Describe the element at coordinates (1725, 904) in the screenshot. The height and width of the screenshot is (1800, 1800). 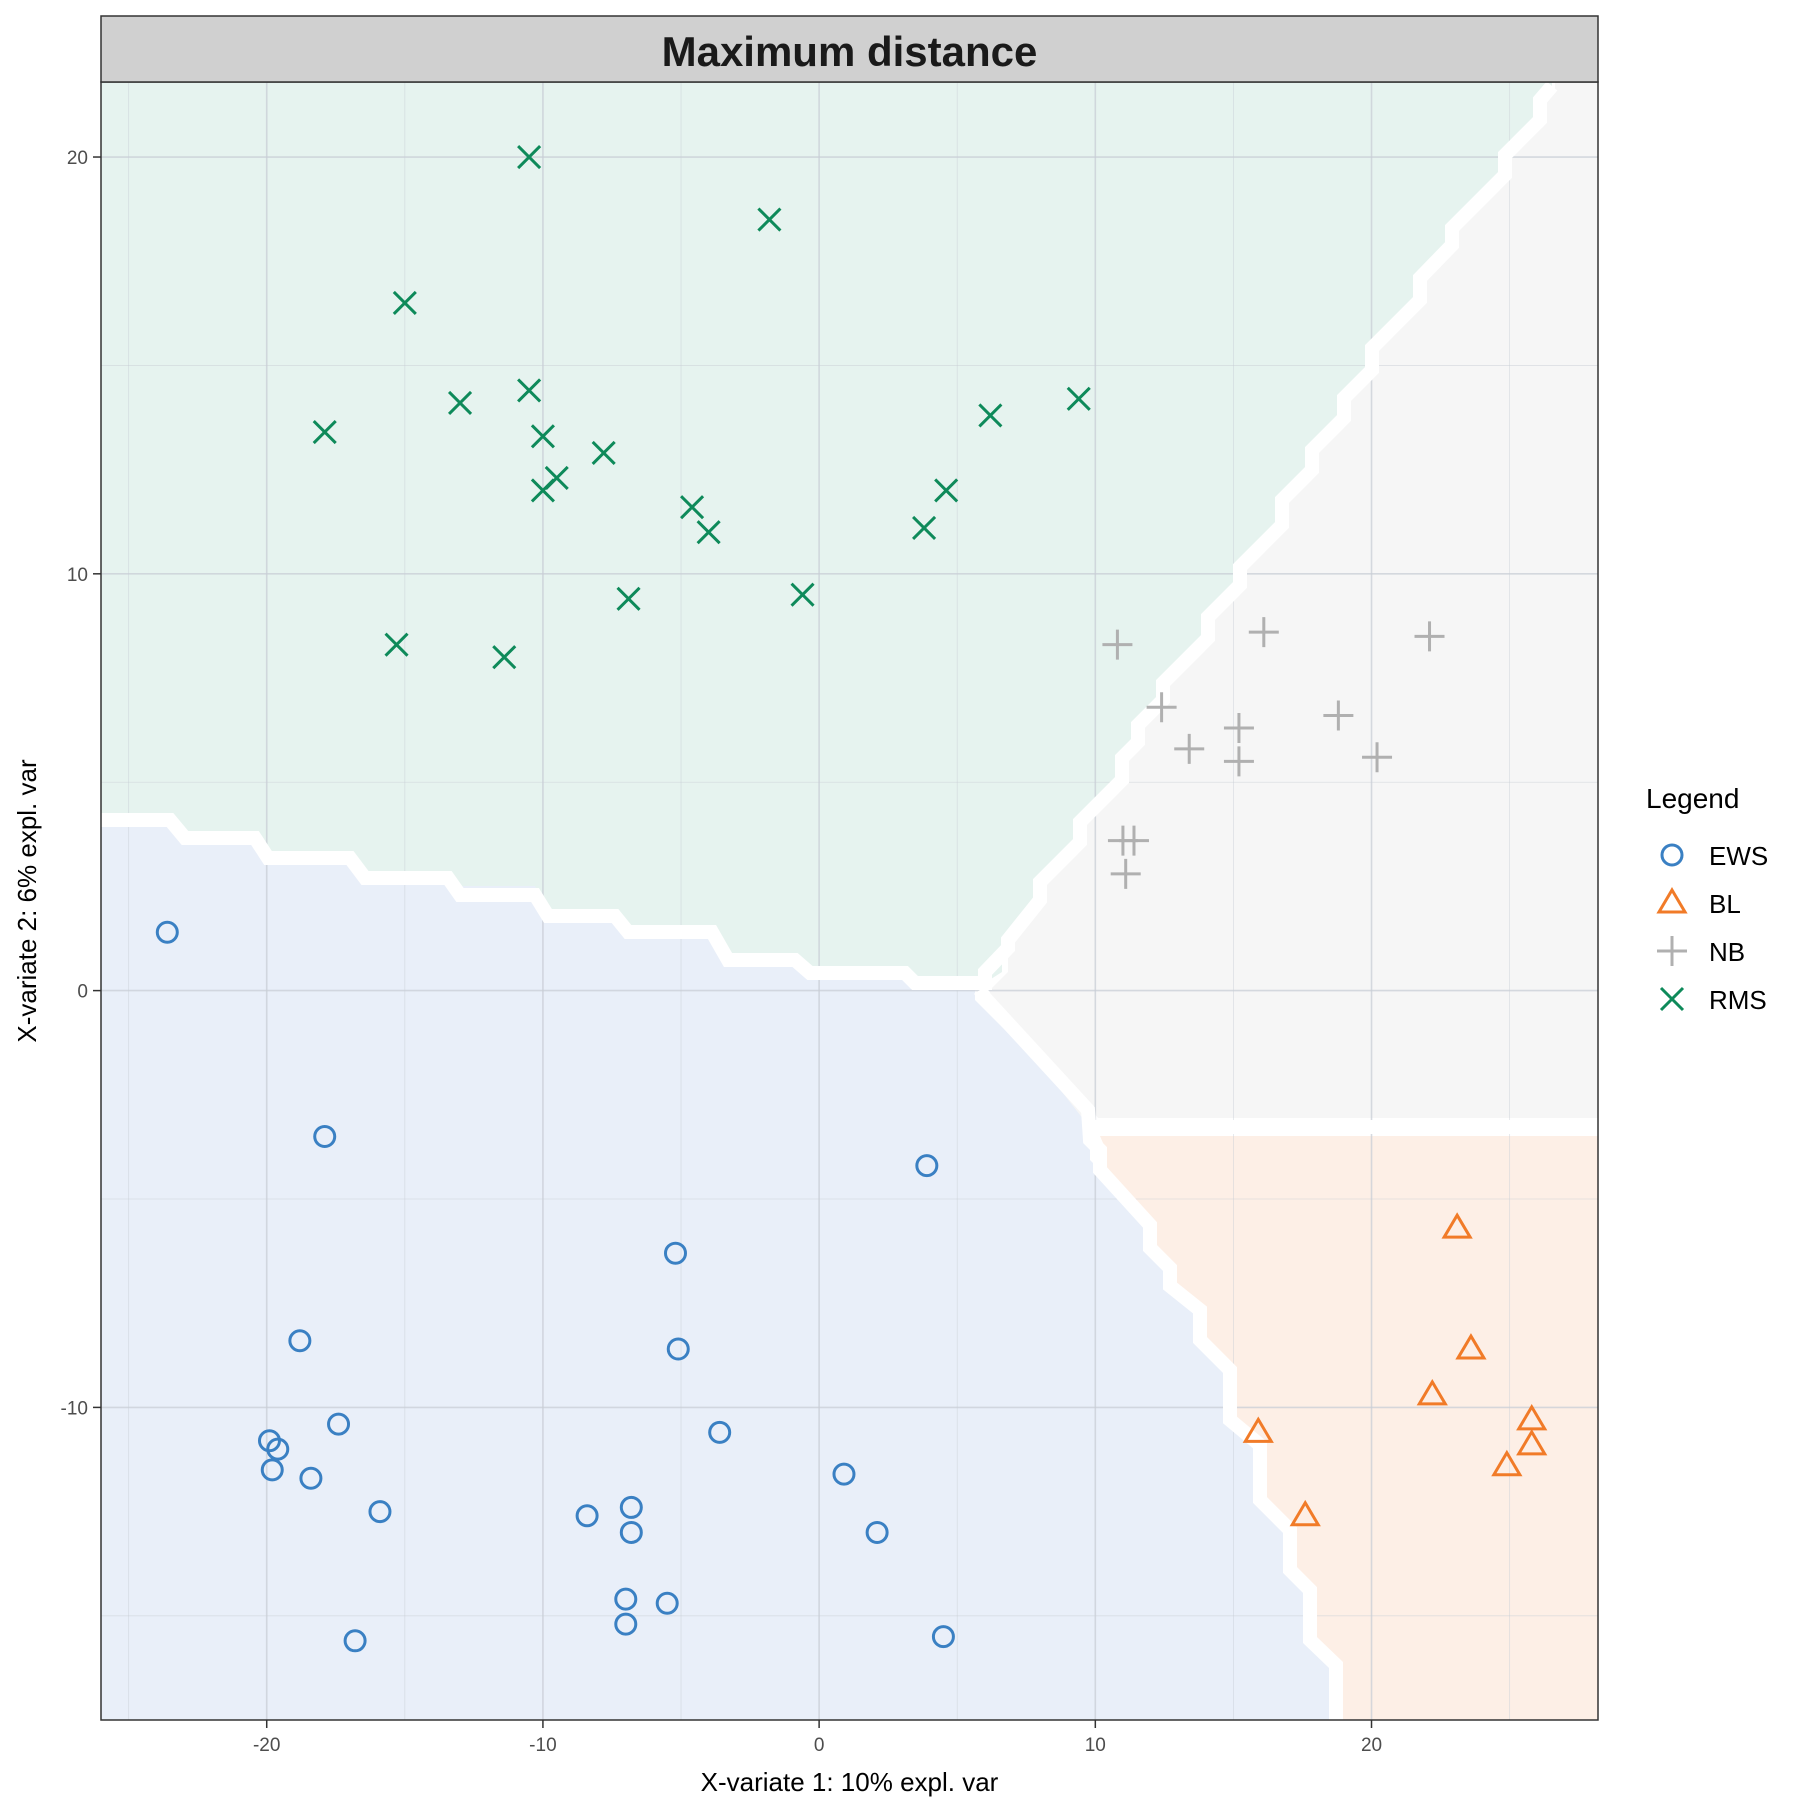
I see `legend-label: BL` at that location.